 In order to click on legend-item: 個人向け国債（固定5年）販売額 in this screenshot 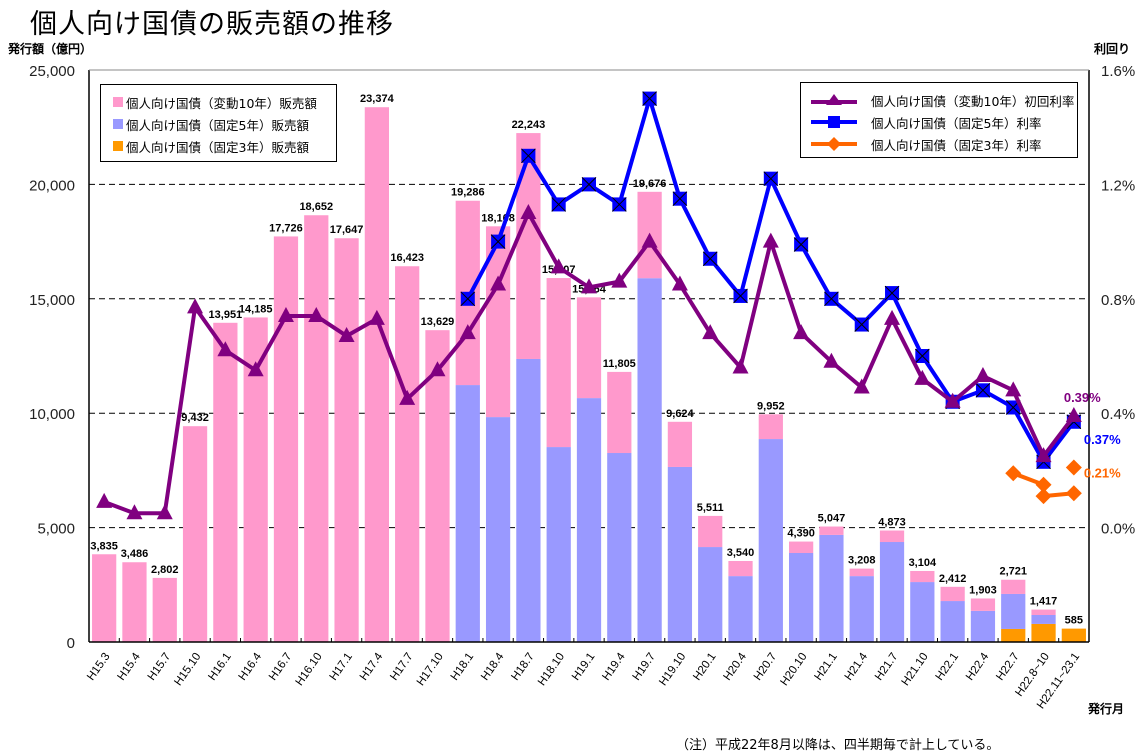, I will do `click(224, 124)`.